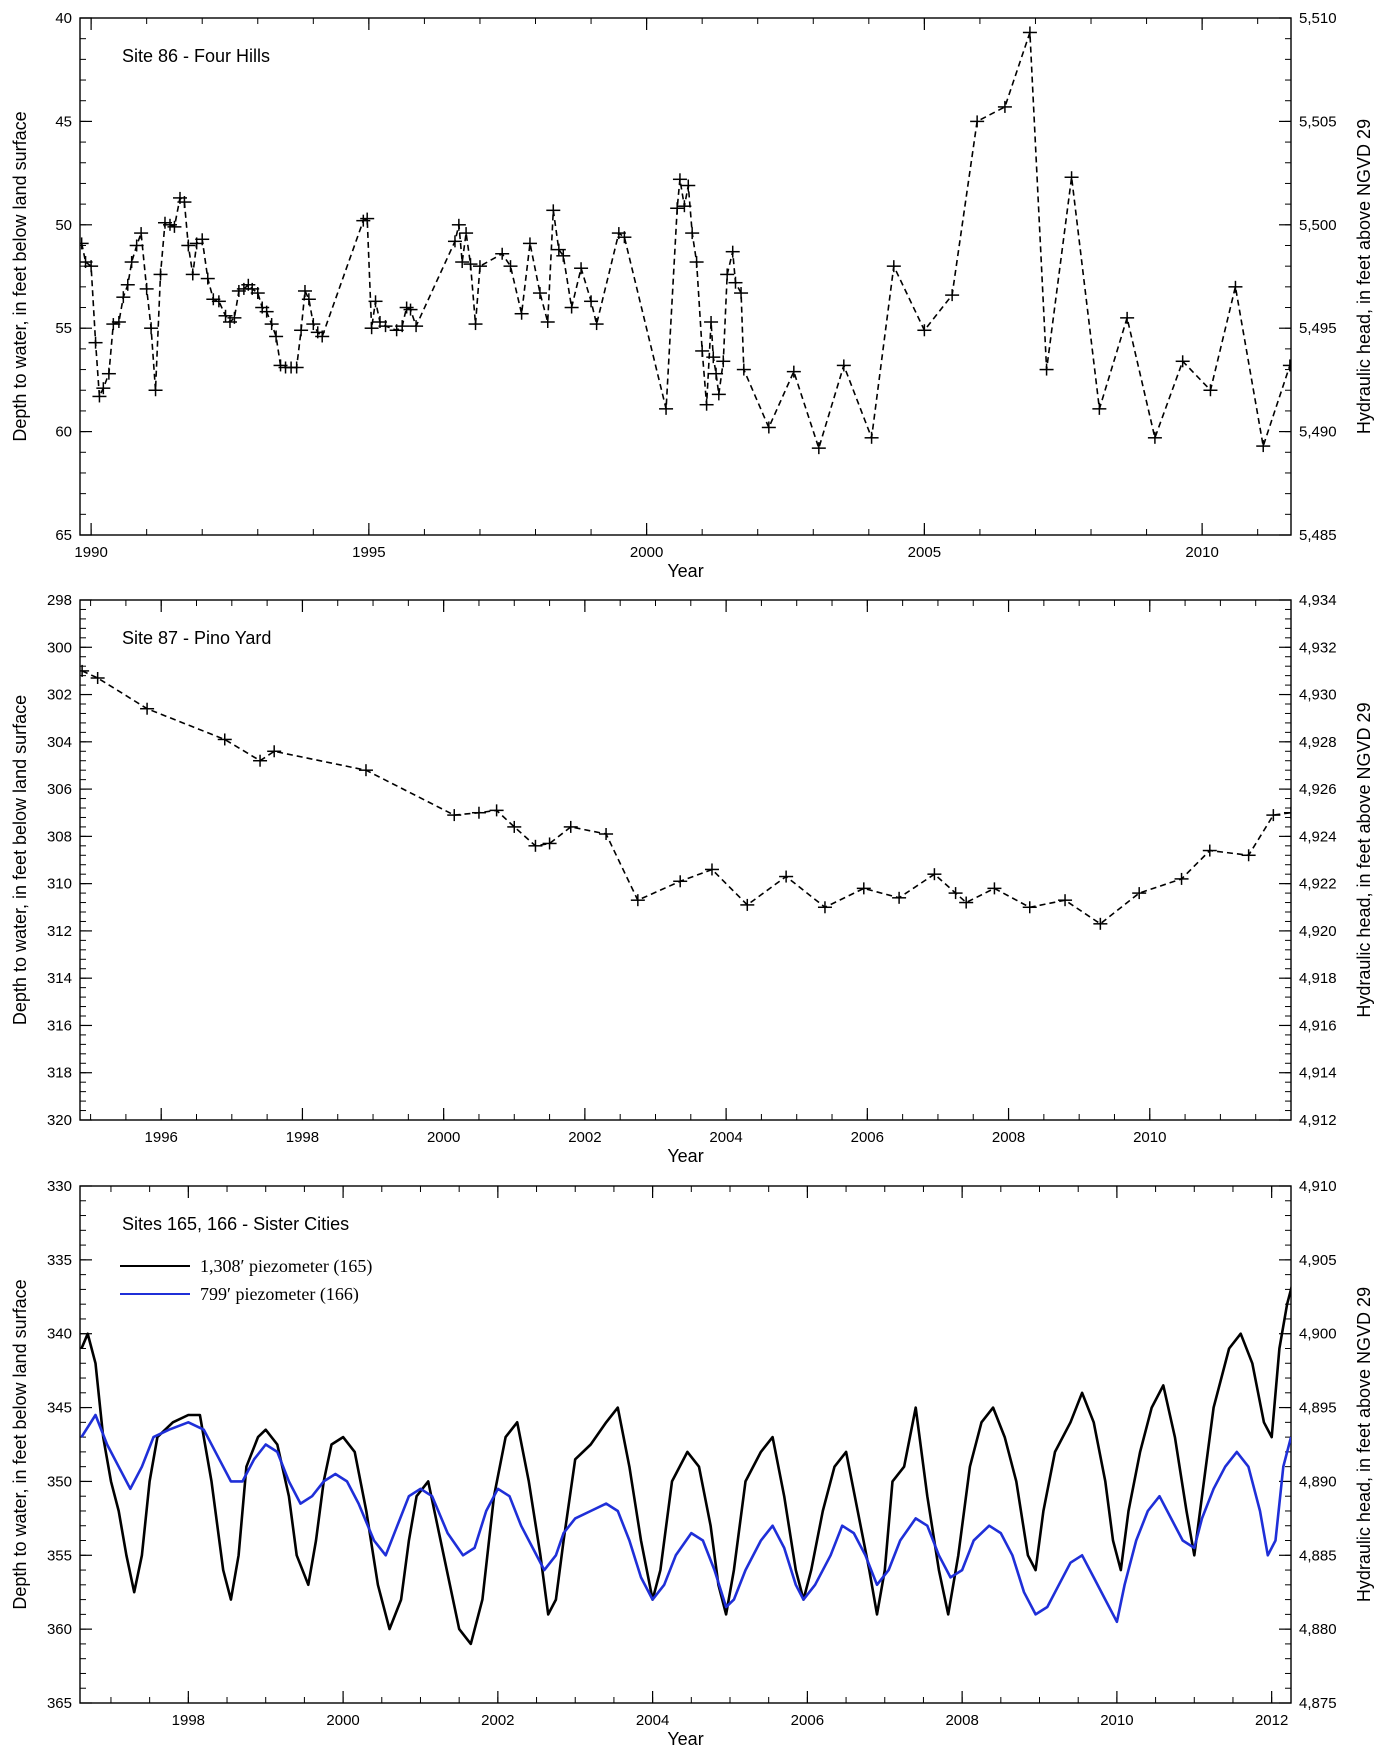 The height and width of the screenshot is (1763, 1387). Describe the element at coordinates (1318, 1629) in the screenshot. I see `y-right-tick-label: 4,880` at that location.